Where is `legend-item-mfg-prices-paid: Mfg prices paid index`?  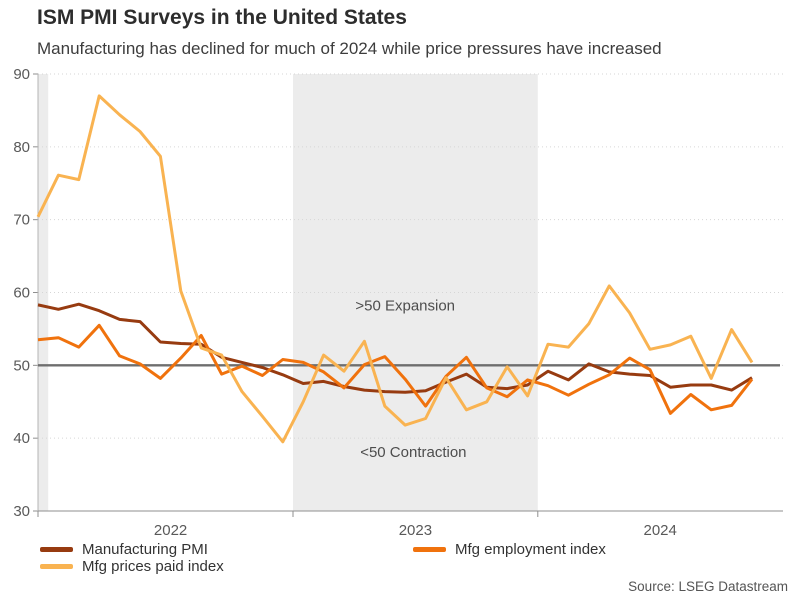 legend-item-mfg-prices-paid: Mfg prices paid index is located at coordinates (226, 566).